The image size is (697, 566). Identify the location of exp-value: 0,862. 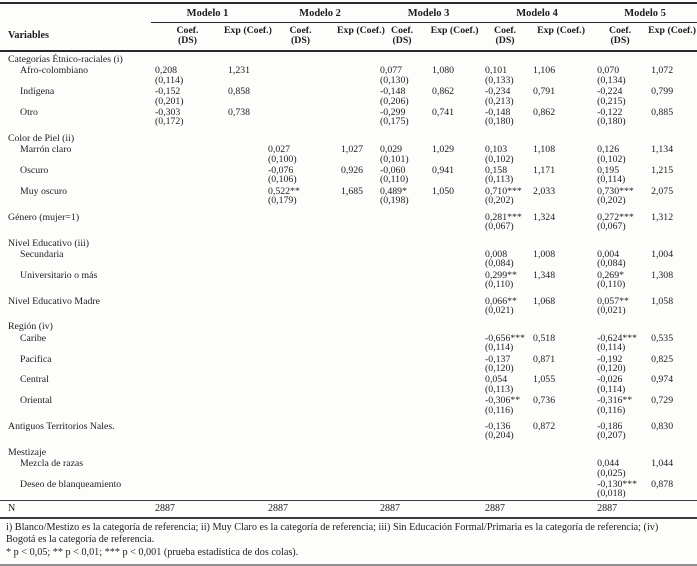
(443, 92).